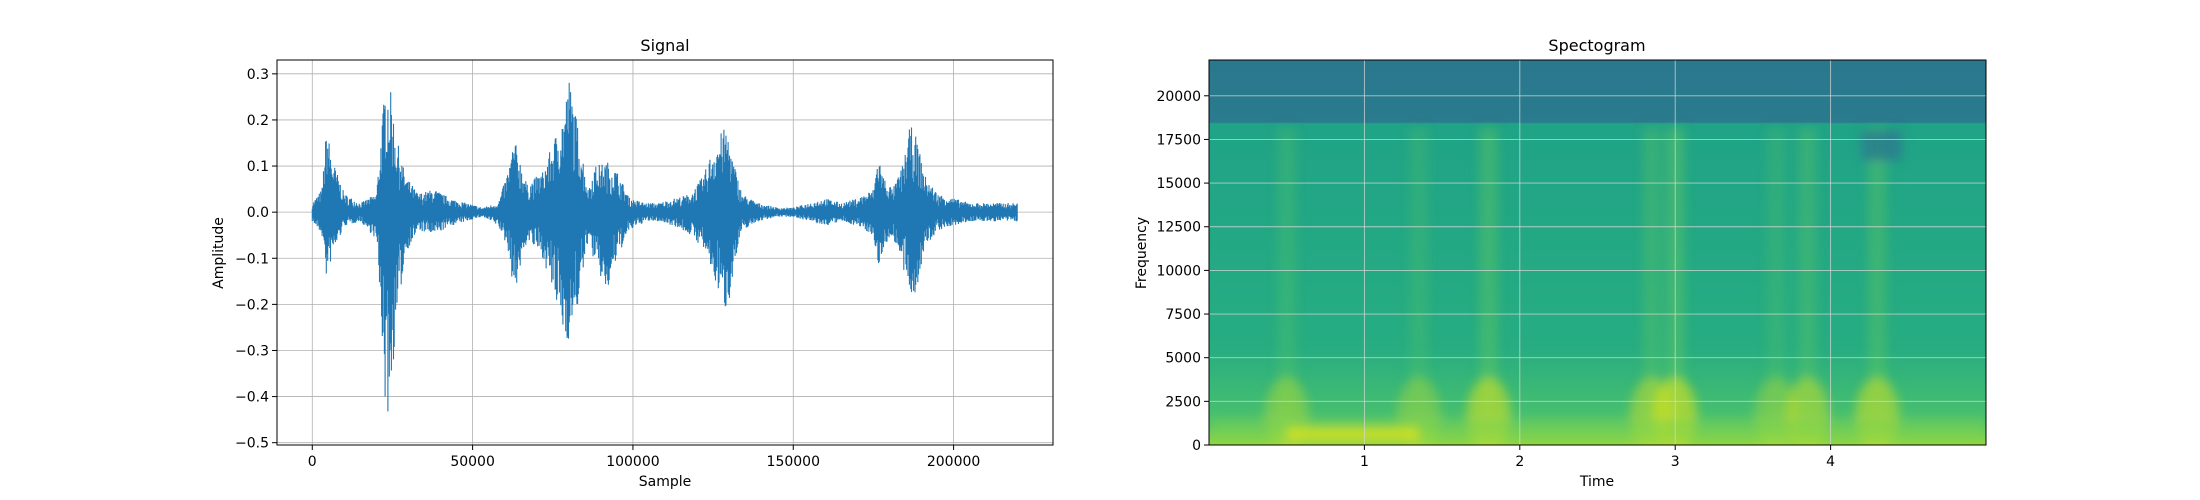  I want to click on signal-x-tick-label: 100000, so click(632, 462).